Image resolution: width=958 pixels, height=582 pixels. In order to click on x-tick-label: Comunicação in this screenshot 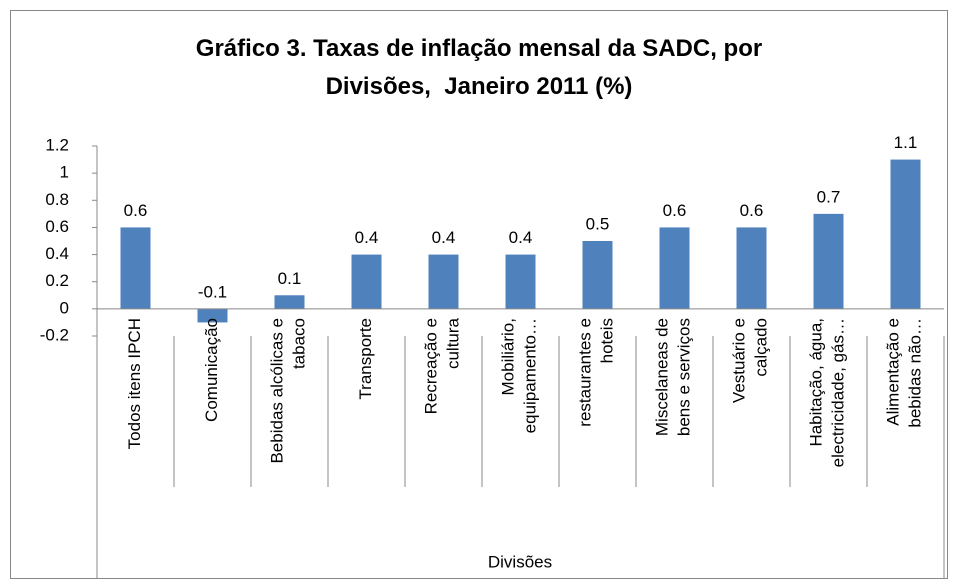, I will do `click(211, 370)`.